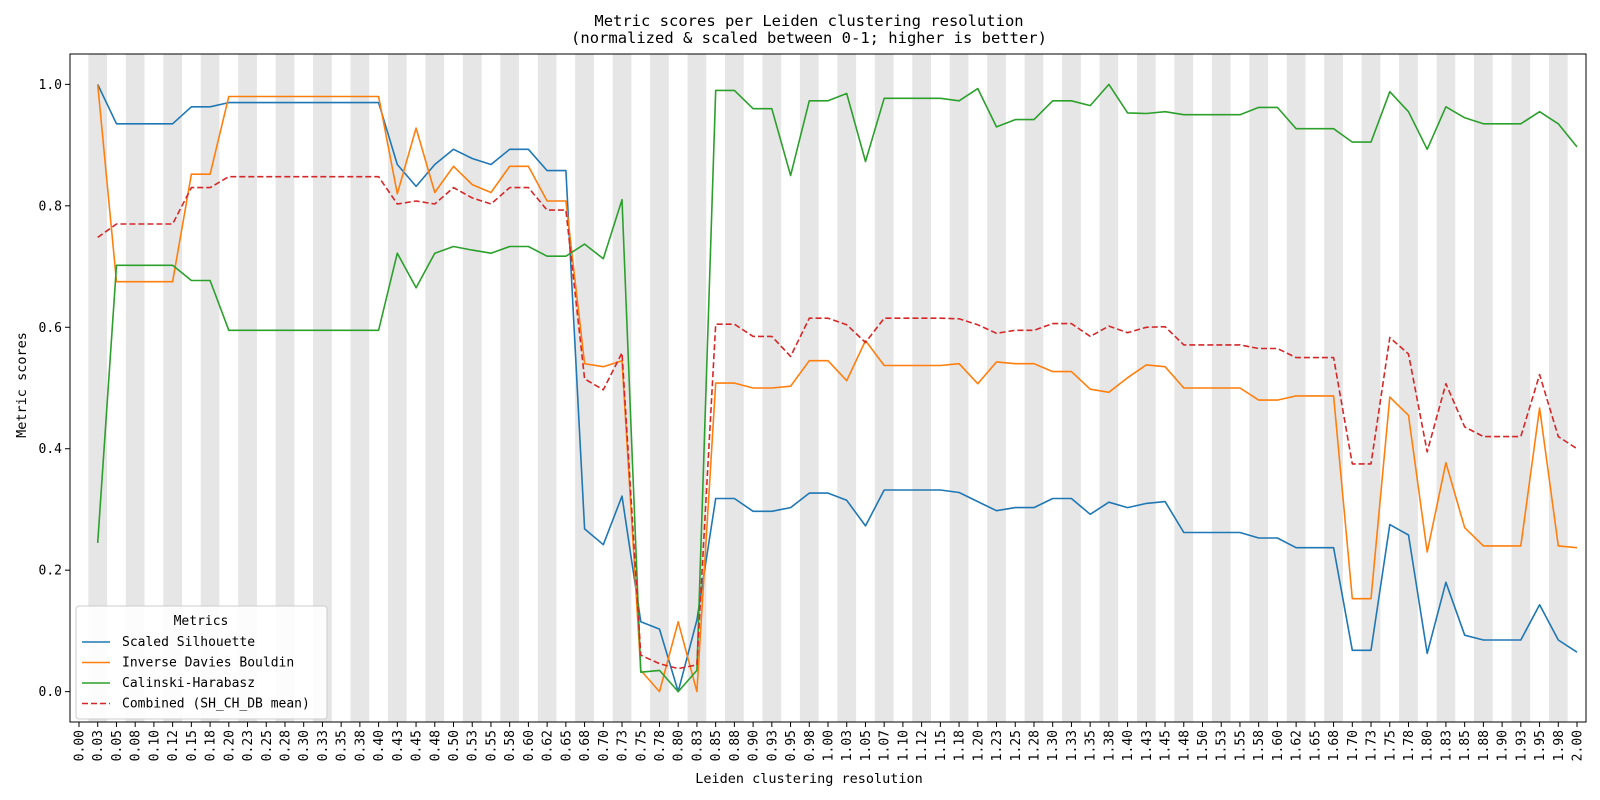  What do you see at coordinates (566, 745) in the screenshot?
I see `x-tick-label: 0.65` at bounding box center [566, 745].